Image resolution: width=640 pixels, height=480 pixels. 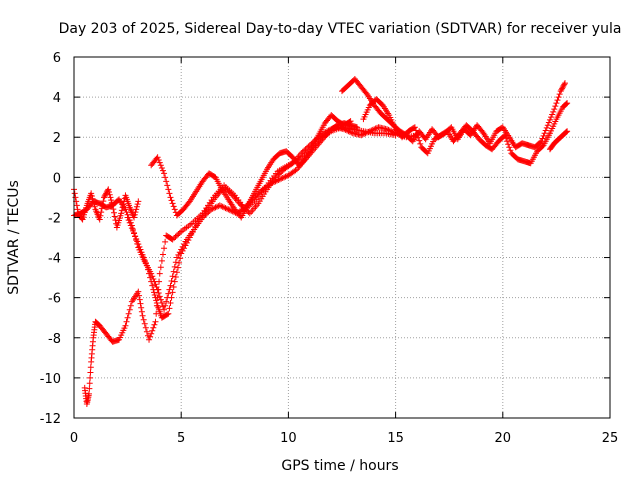 What do you see at coordinates (54, 339) in the screenshot?
I see `y-tick-label: -8` at bounding box center [54, 339].